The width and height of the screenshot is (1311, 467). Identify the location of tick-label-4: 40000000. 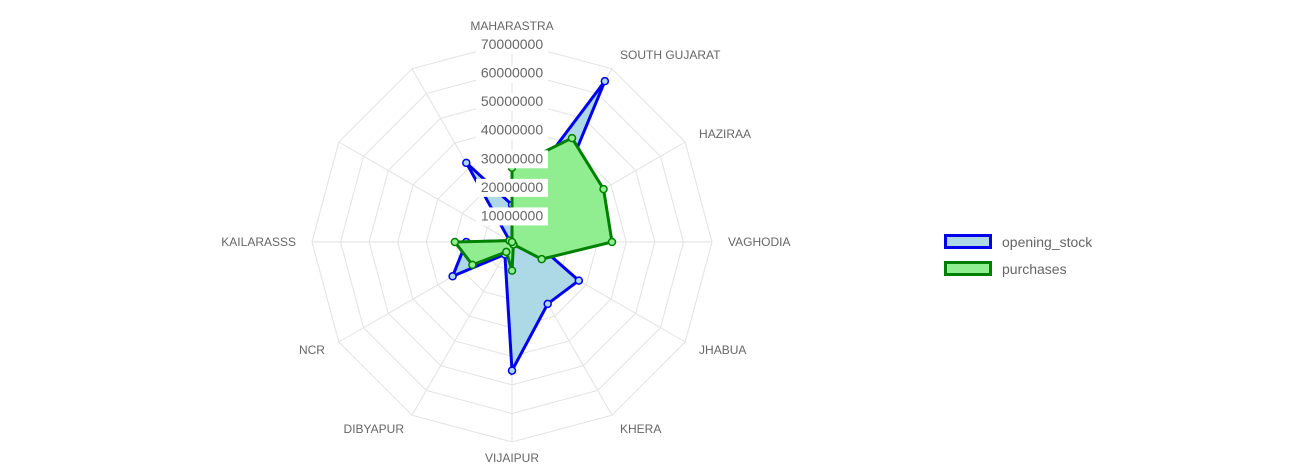
(512, 130).